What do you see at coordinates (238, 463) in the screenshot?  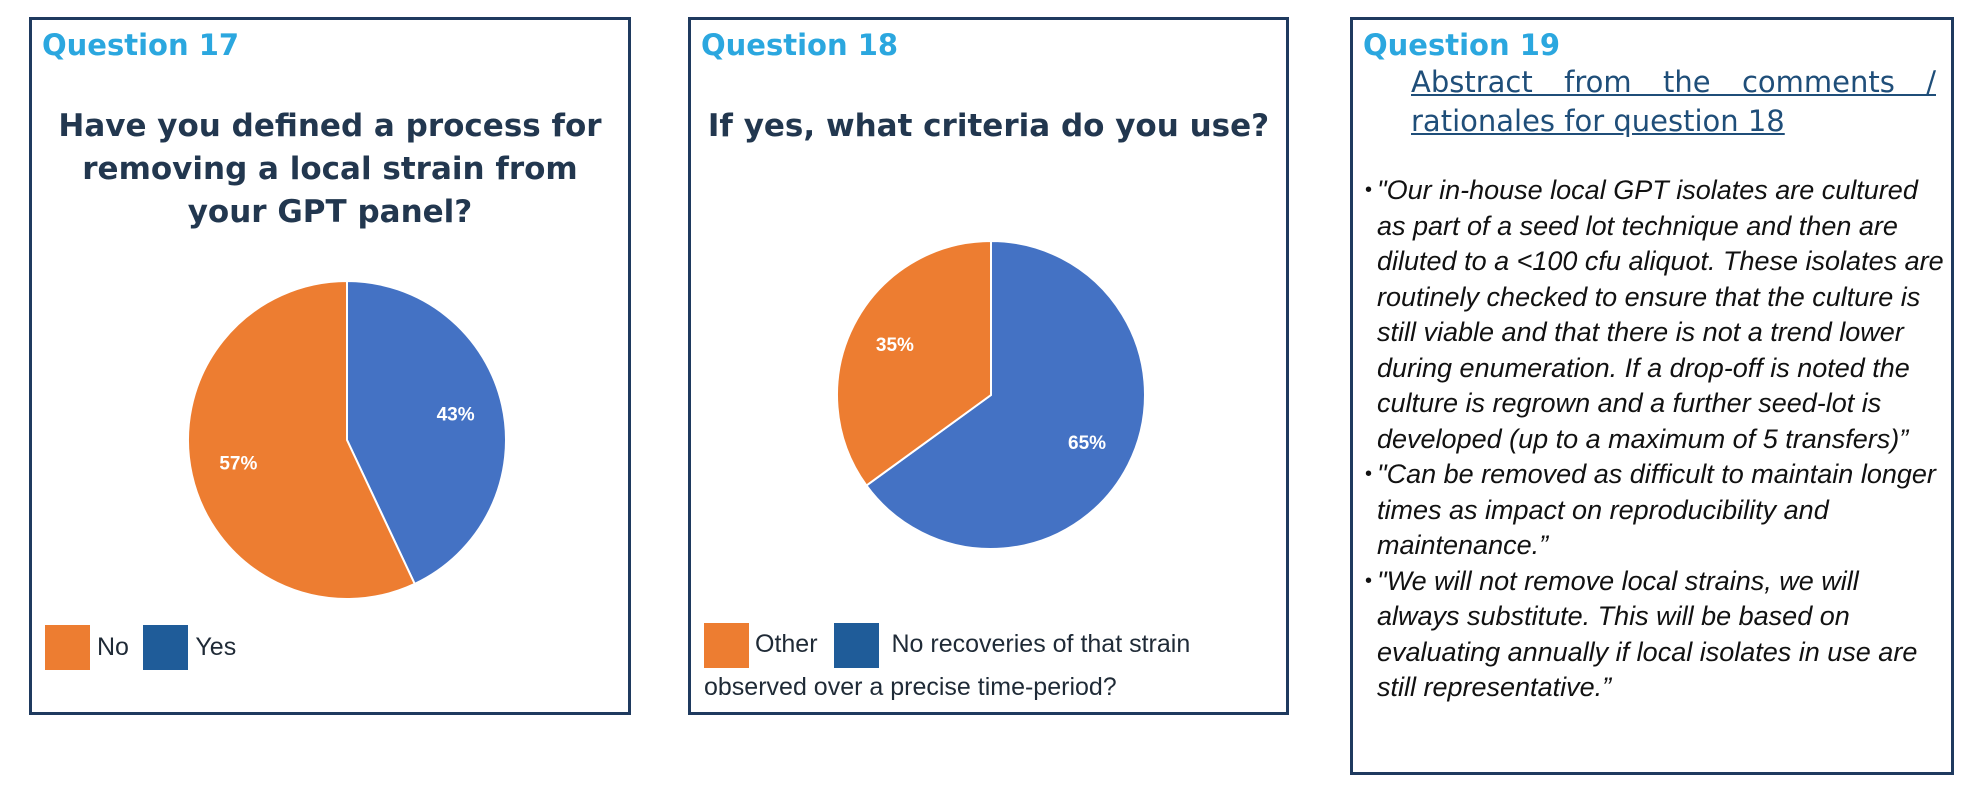 I see `pie-data-label: 57%` at bounding box center [238, 463].